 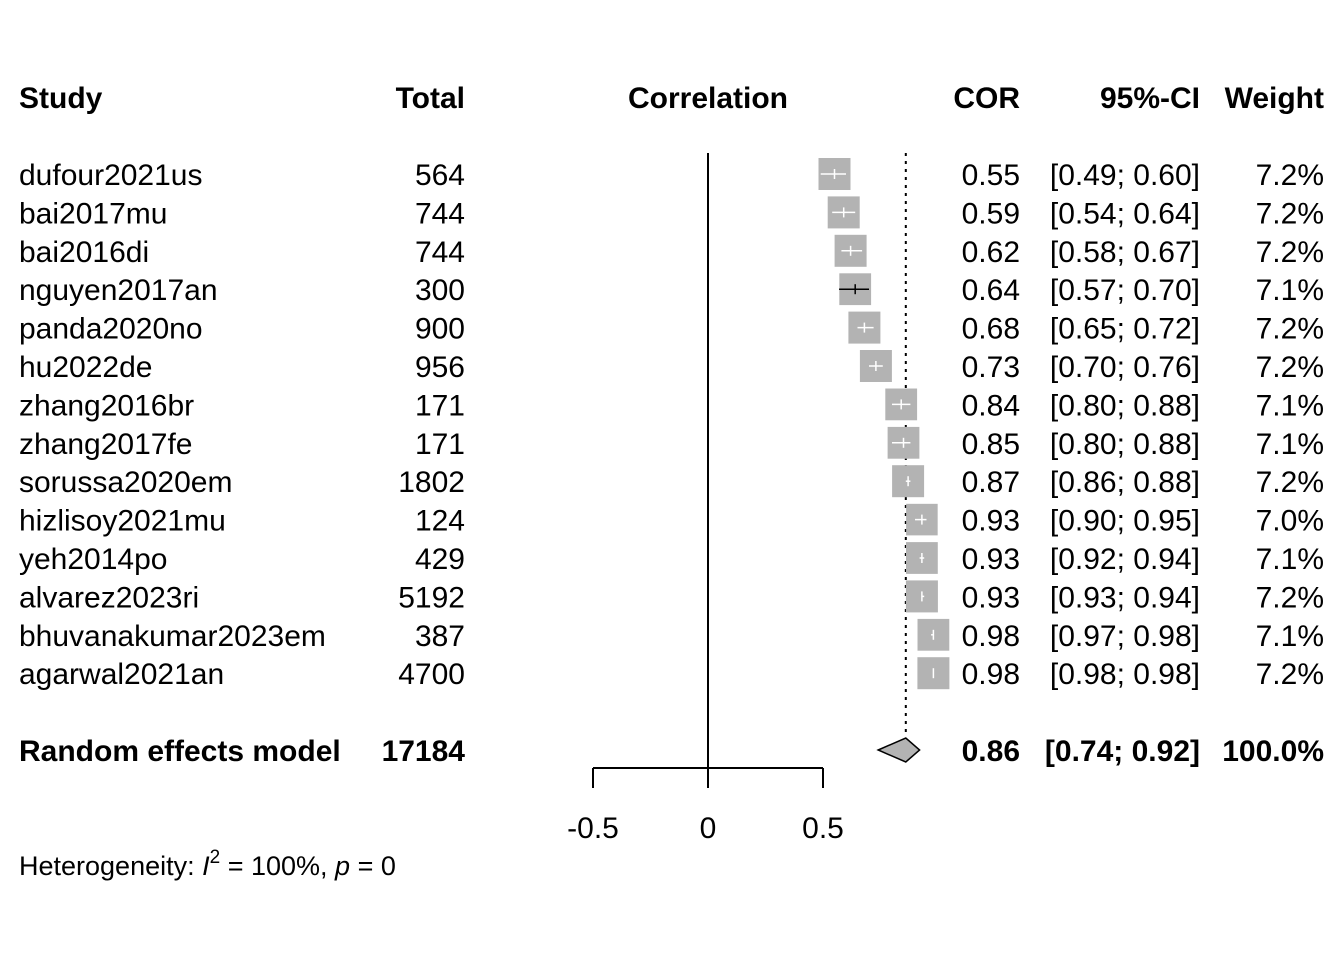 I want to click on header-study: Study, so click(x=61, y=98).